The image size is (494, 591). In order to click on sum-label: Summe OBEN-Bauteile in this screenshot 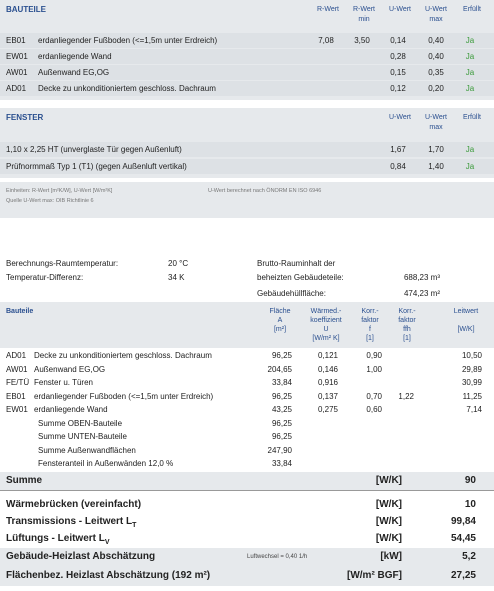, I will do `click(80, 423)`.